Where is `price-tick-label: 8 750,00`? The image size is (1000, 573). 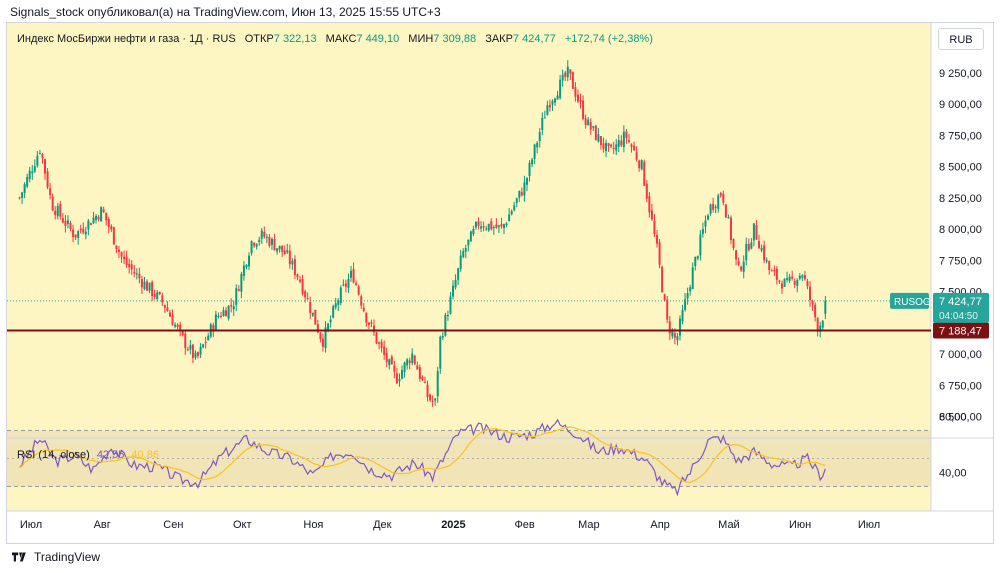
price-tick-label: 8 750,00 is located at coordinates (960, 136).